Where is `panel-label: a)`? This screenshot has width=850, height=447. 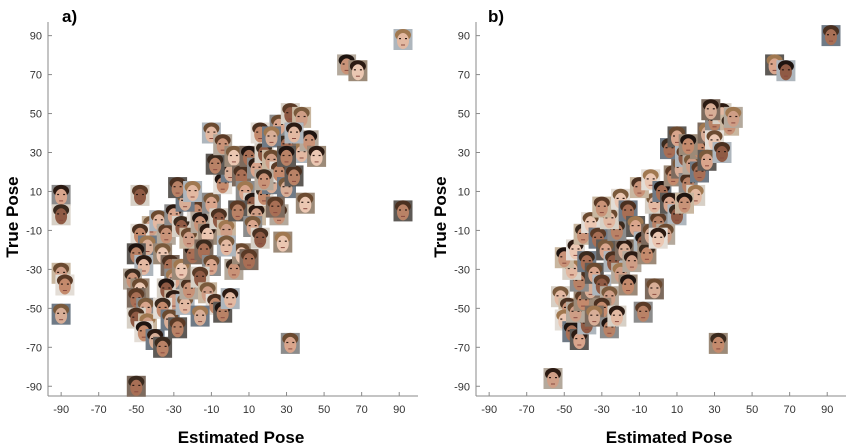 panel-label: a) is located at coordinates (69, 16).